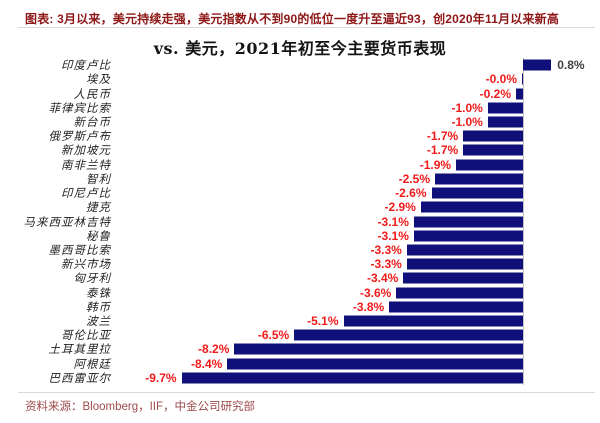  I want to click on category-label: 埃及, so click(98, 79).